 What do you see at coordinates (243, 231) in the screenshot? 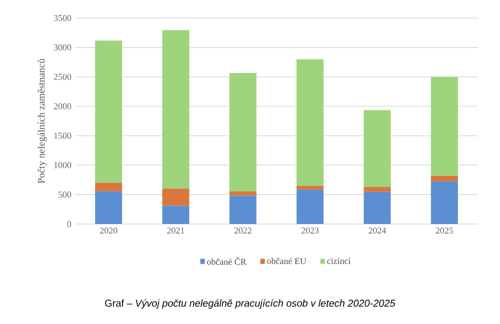
I see `x-tick-label: 2022` at bounding box center [243, 231].